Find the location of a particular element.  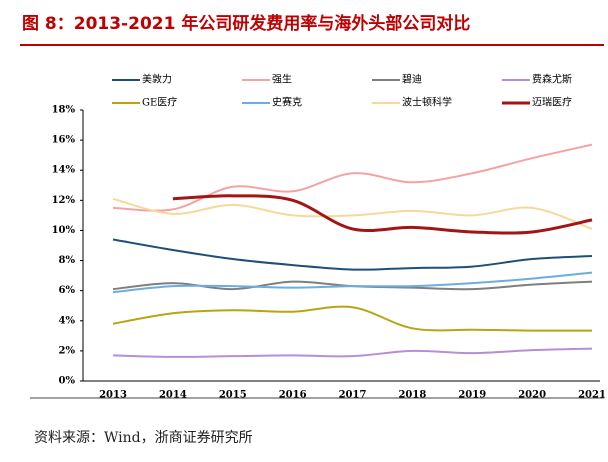

legend-label: 美敦力 is located at coordinates (157, 79).